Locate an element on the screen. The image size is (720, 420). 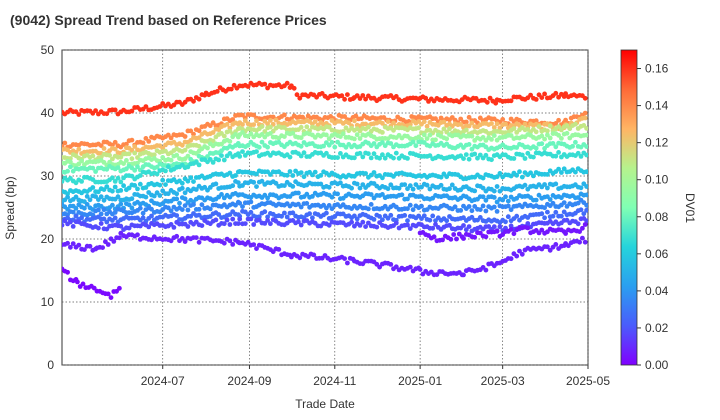
x-axis-label: Trade Date is located at coordinates (325, 404).